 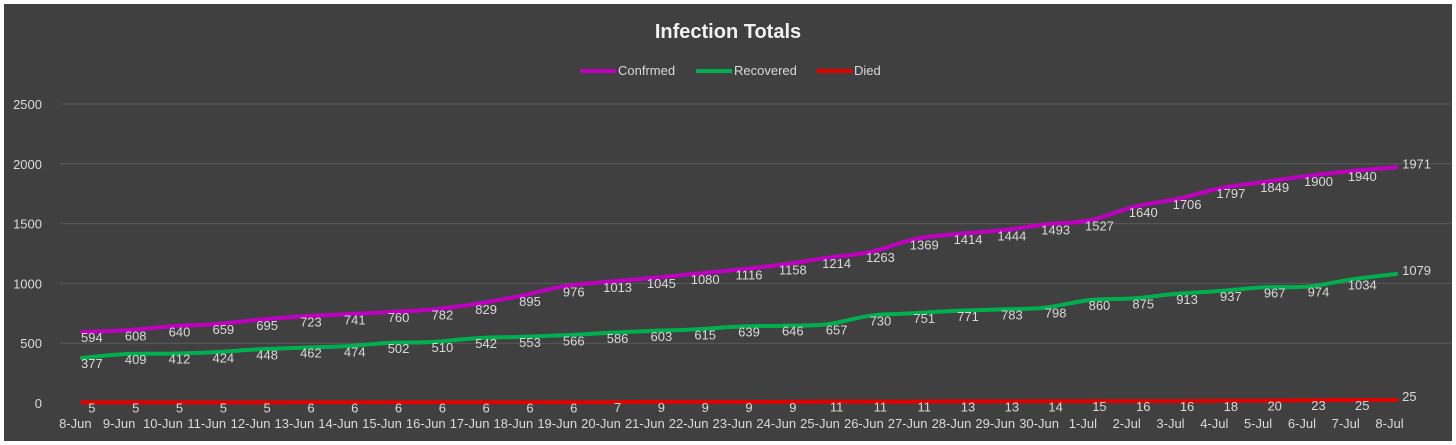 I want to click on data-label-confrmed: 760, so click(x=399, y=317).